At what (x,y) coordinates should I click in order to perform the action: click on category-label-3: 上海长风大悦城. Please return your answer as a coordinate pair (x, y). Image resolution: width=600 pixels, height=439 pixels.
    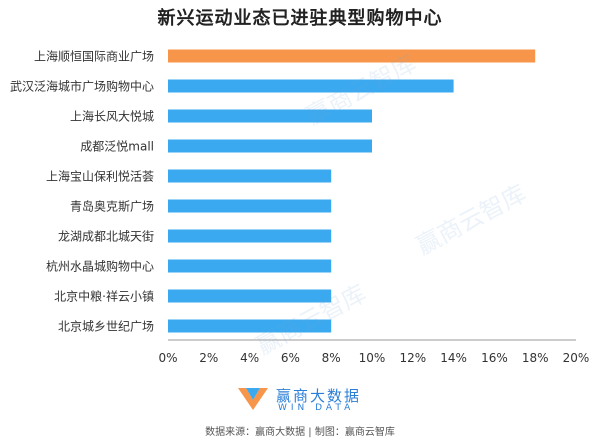
    Looking at the image, I should click on (112, 116).